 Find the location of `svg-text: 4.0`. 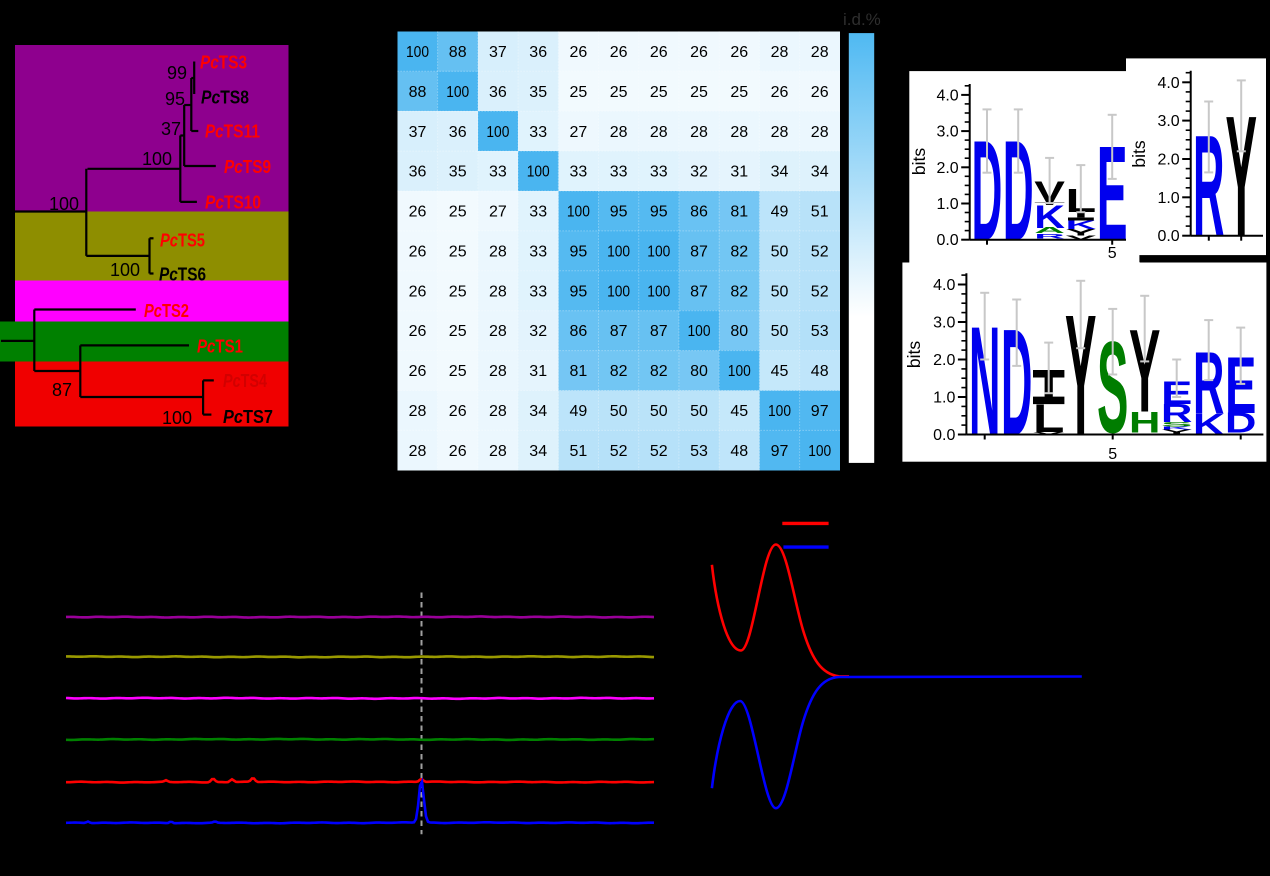

svg-text: 4.0 is located at coordinates (1168, 83).